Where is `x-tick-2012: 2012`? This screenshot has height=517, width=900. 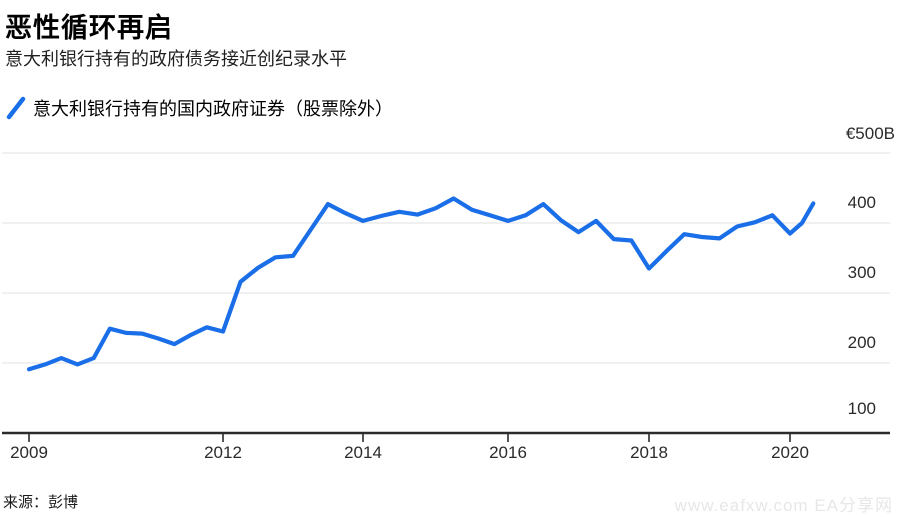
x-tick-2012: 2012 is located at coordinates (223, 452).